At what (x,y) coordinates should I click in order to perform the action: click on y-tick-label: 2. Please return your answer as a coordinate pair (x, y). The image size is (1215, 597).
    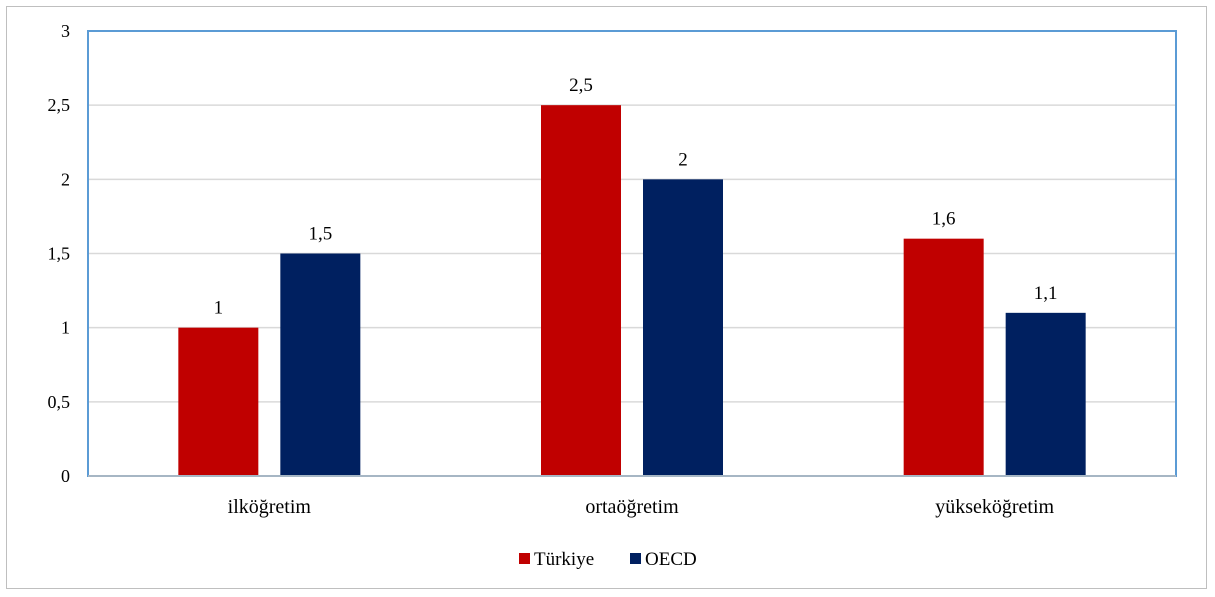
    Looking at the image, I should click on (65, 179).